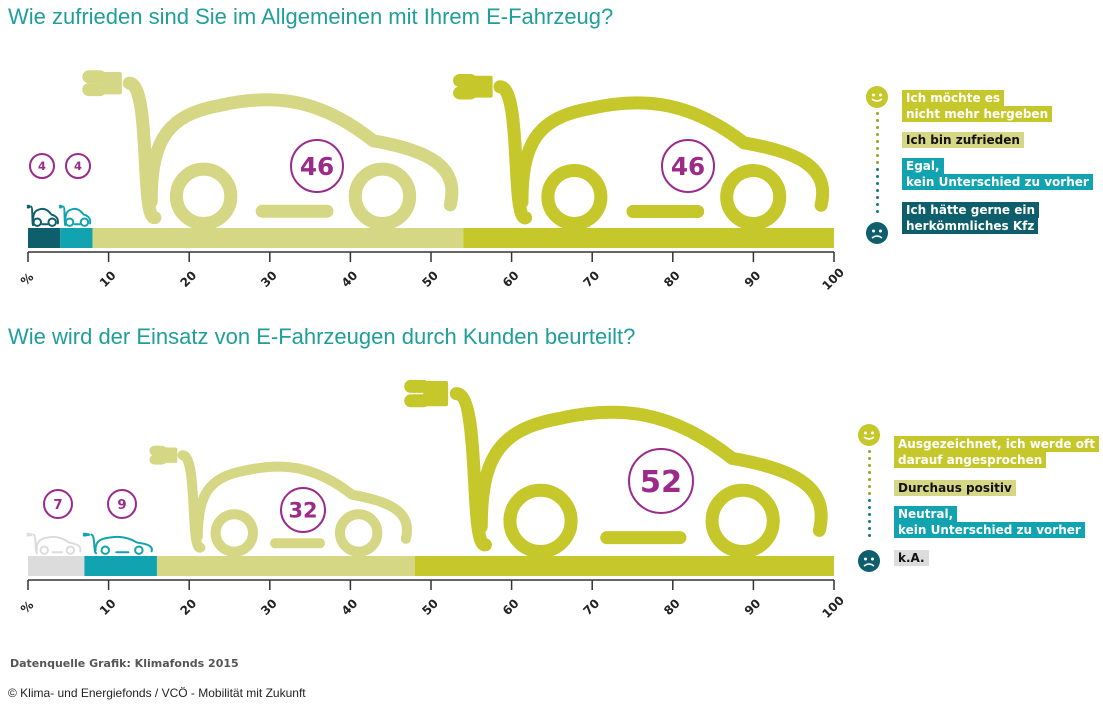 Image resolution: width=1103 pixels, height=719 pixels. I want to click on legend-item: Ich möchte es nicht mehr hergeben, so click(977, 106).